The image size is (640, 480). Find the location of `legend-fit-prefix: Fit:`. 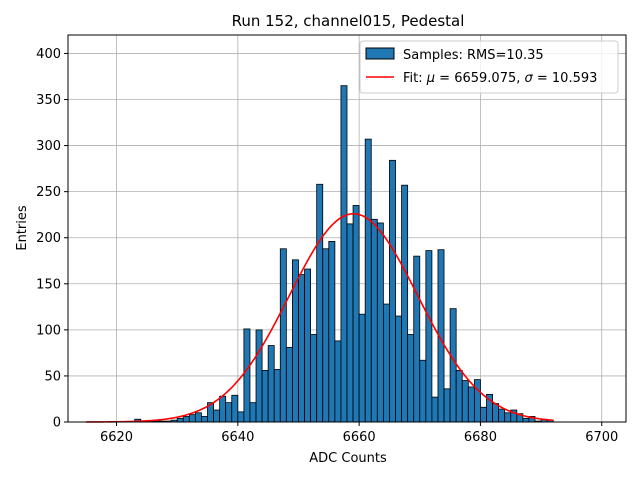

legend-fit-prefix: Fit: is located at coordinates (415, 78).